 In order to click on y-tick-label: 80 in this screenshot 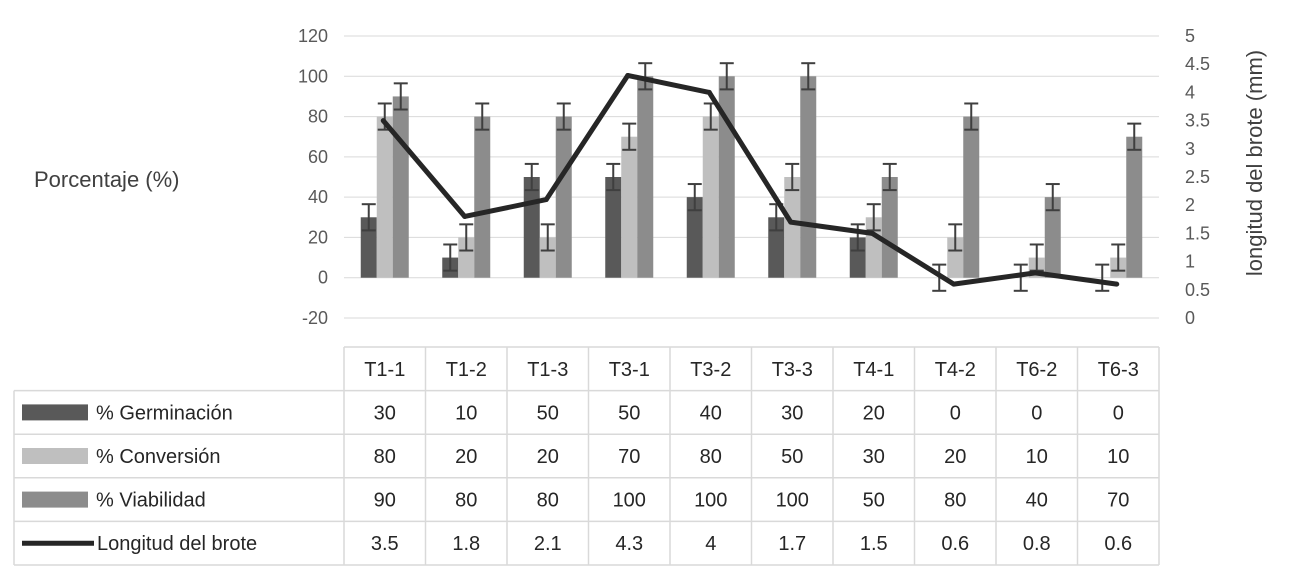, I will do `click(318, 117)`.